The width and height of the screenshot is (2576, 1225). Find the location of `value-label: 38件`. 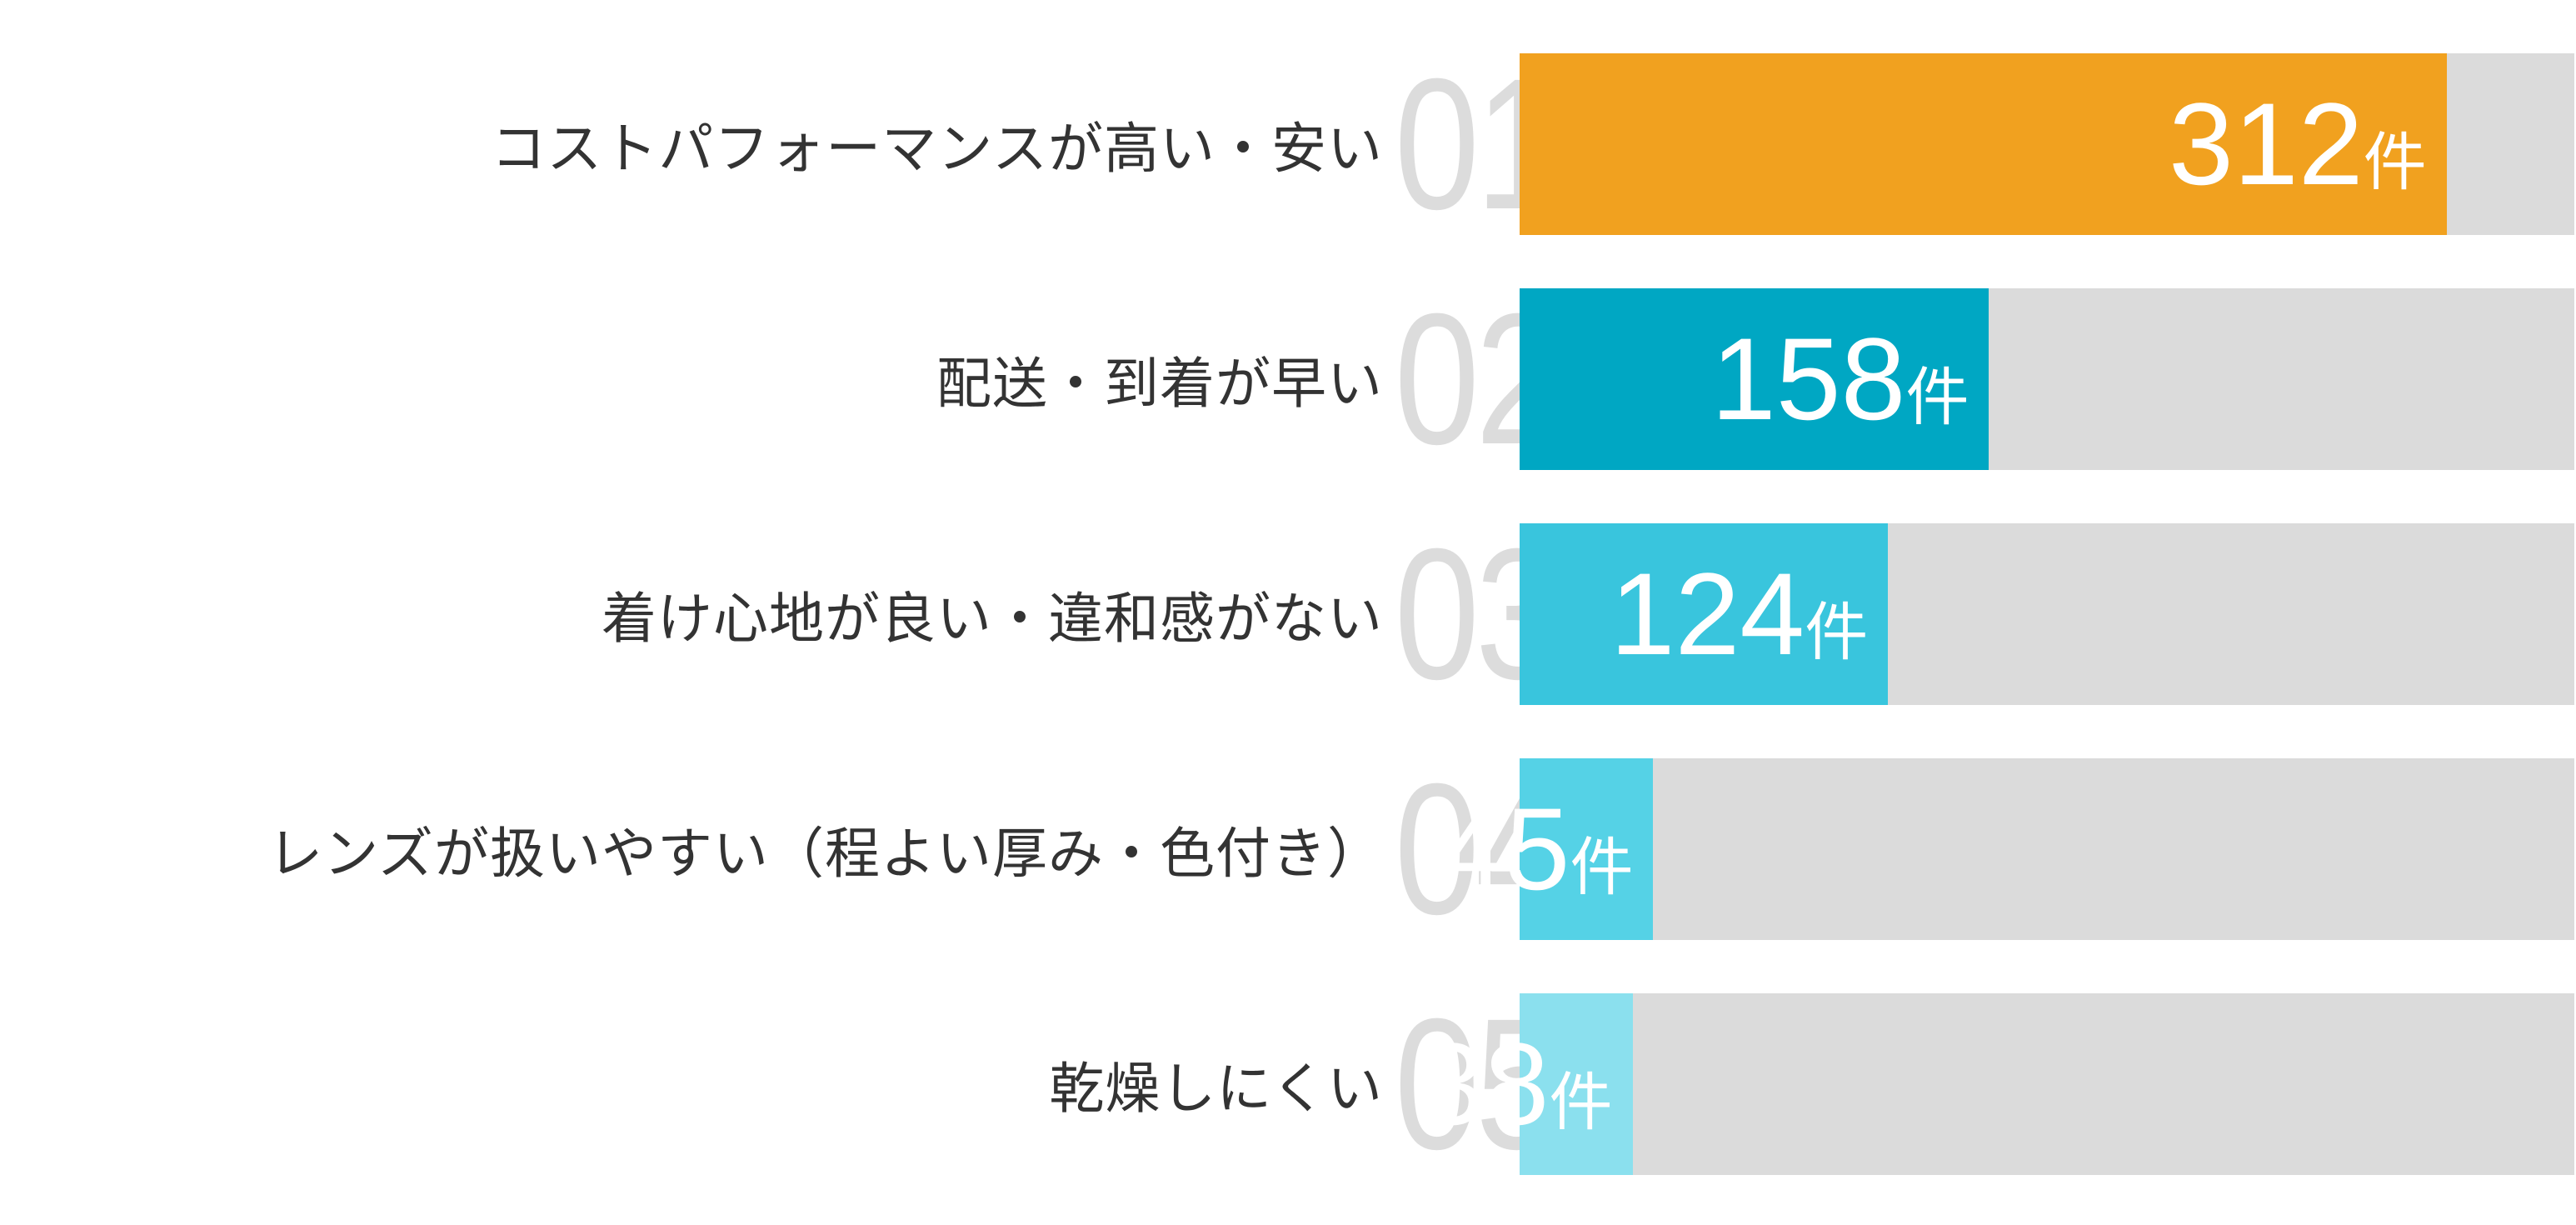

value-label: 38件 is located at coordinates (1516, 1084).